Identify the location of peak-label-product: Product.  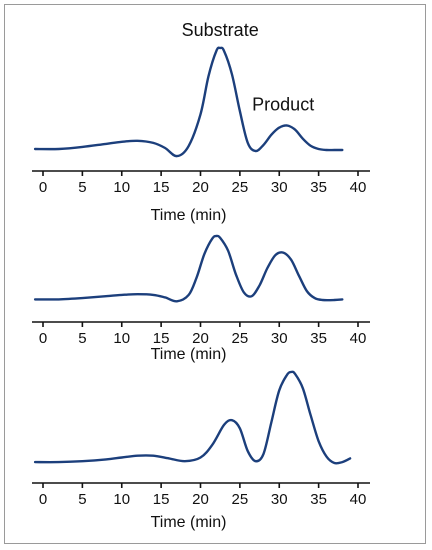
(283, 105).